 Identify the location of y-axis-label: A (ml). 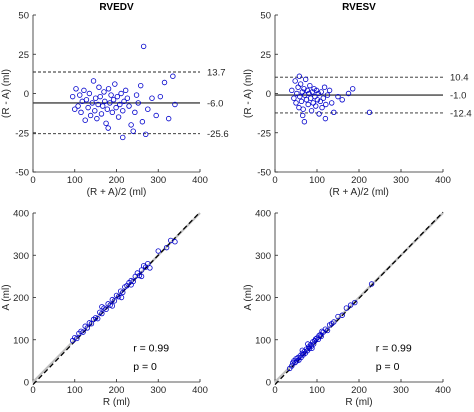
(6, 297).